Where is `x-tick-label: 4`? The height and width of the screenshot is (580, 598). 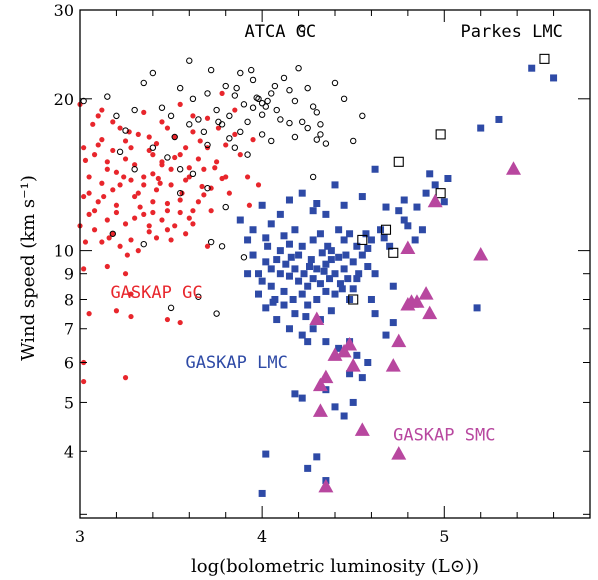 x-tick-label: 4 is located at coordinates (262, 536).